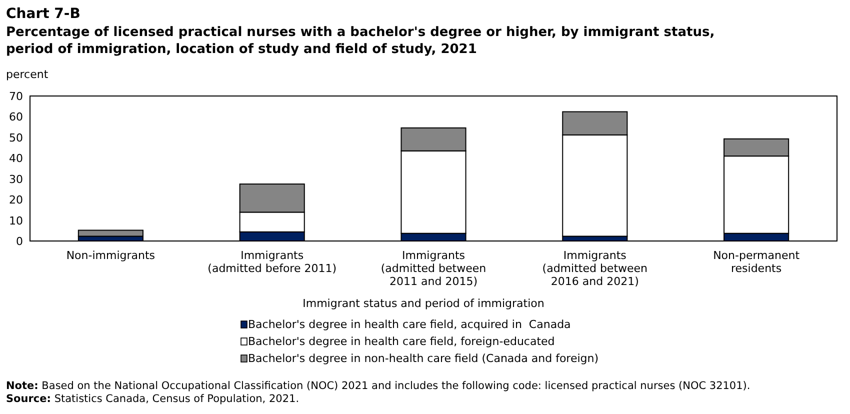 The width and height of the screenshot is (850, 414). What do you see at coordinates (272, 262) in the screenshot?
I see `x-tick-label: Immigrants (admitted before 2011)` at bounding box center [272, 262].